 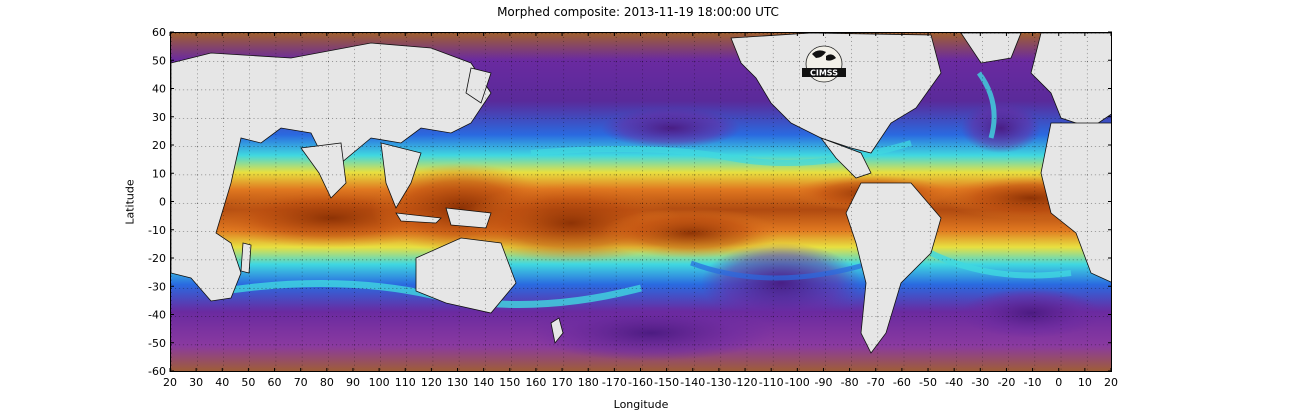 I want to click on x-tick-label: 60, so click(x=275, y=382).